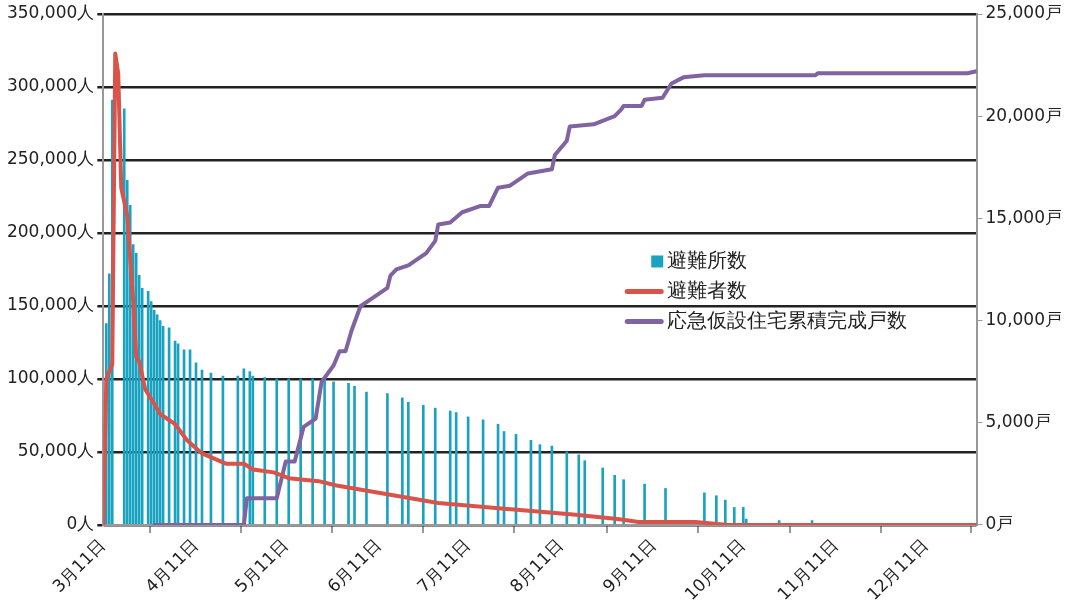  I want to click on x-tick-label: 3月11日, so click(79, 565).